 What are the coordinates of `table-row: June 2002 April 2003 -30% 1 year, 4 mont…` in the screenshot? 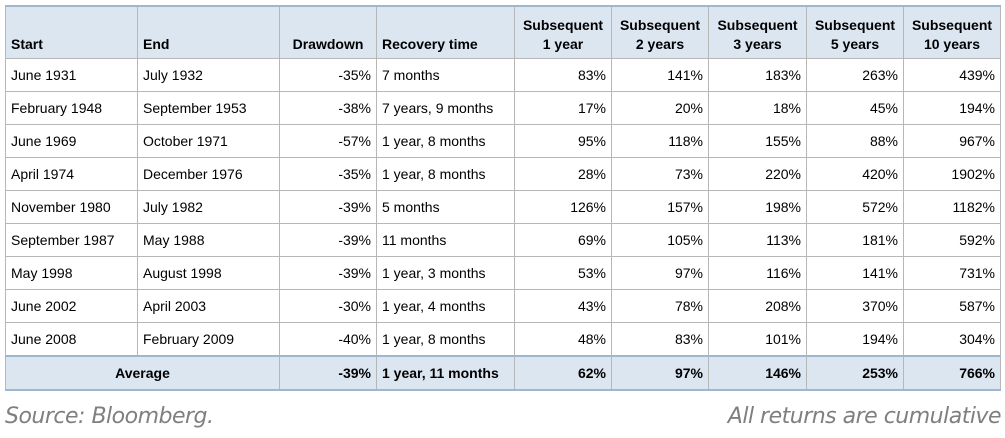 It's located at (503, 306).